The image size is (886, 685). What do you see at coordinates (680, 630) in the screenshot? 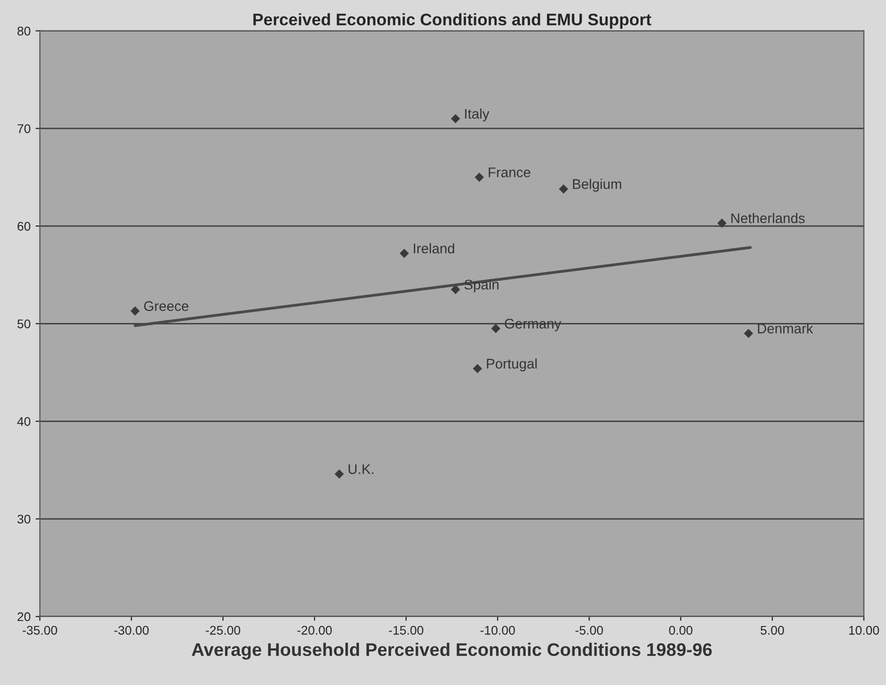
I see `x-tick-label: 0.00` at bounding box center [680, 630].